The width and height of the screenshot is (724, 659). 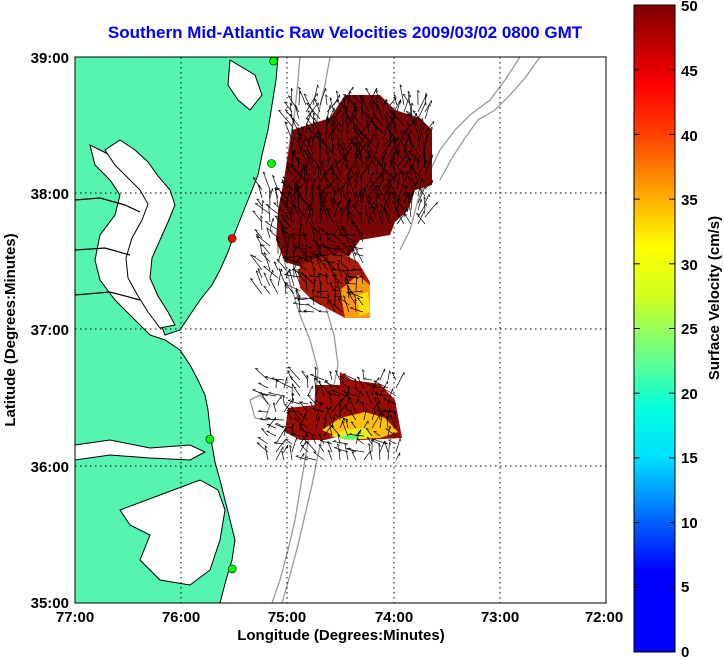 What do you see at coordinates (50, 603) in the screenshot?
I see `y-tick-label: 35:00` at bounding box center [50, 603].